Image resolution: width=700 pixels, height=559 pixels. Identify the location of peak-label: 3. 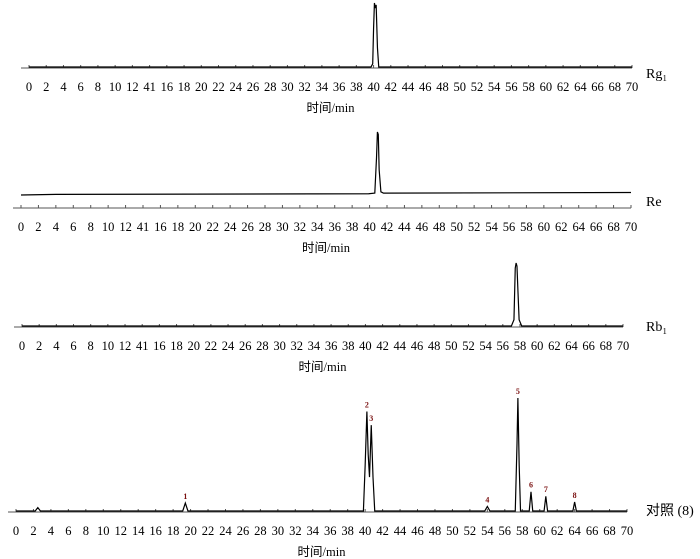
(371, 418).